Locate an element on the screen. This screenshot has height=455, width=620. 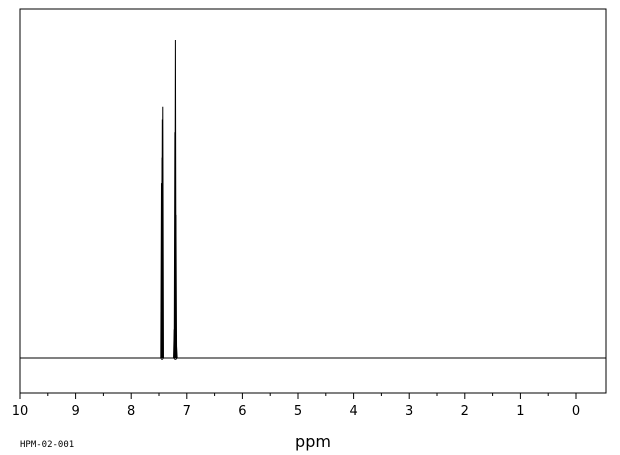
x-tick-label: 8 is located at coordinates (131, 411).